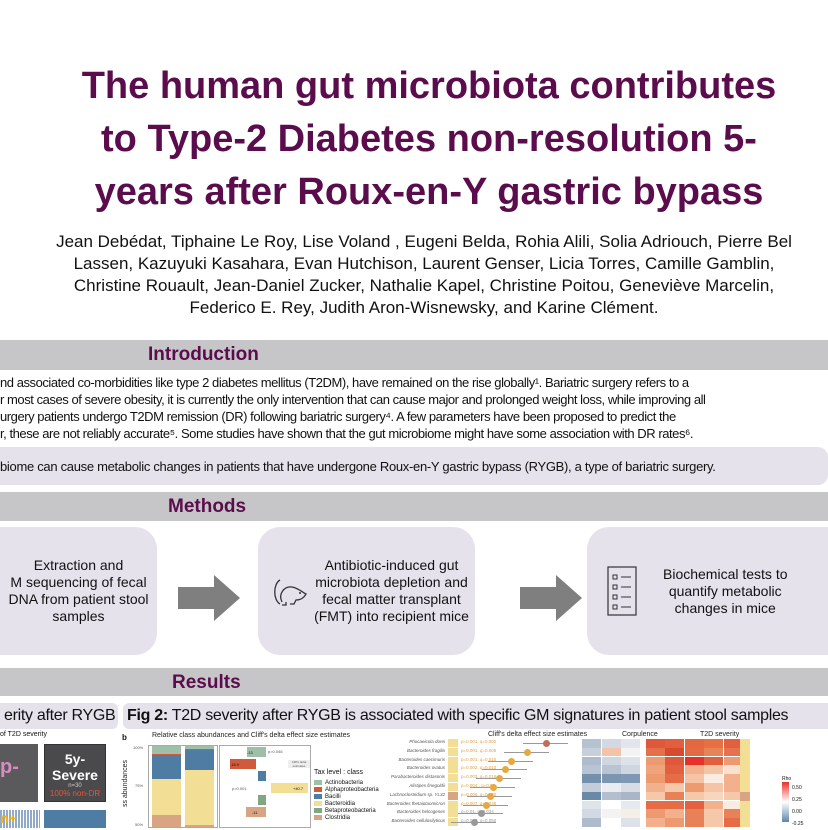  I want to click on species-name: Bacteroides caecimuris, so click(421, 759).